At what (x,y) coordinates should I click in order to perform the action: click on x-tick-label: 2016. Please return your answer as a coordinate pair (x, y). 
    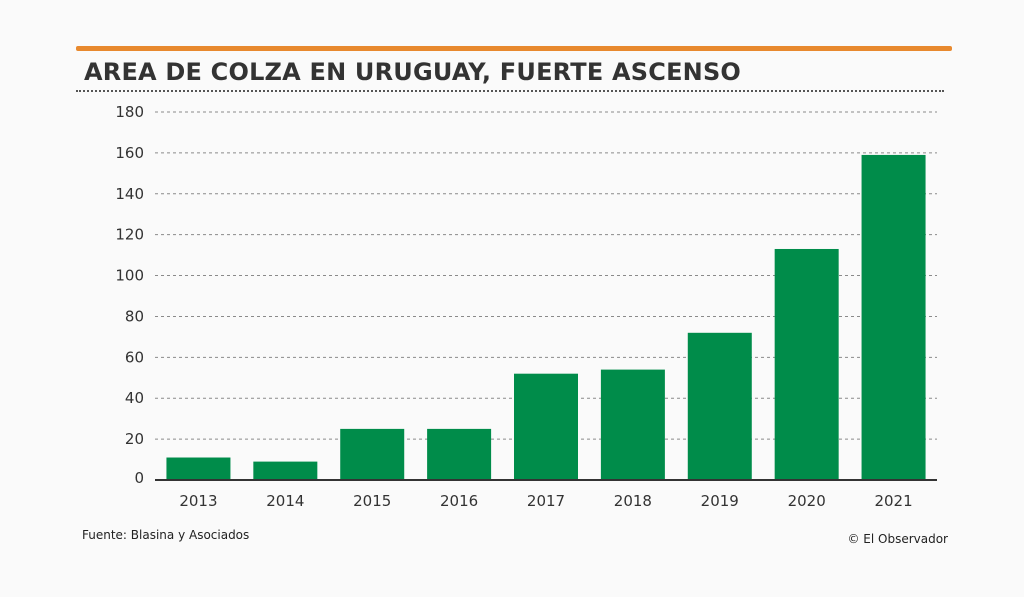
    Looking at the image, I should click on (459, 501).